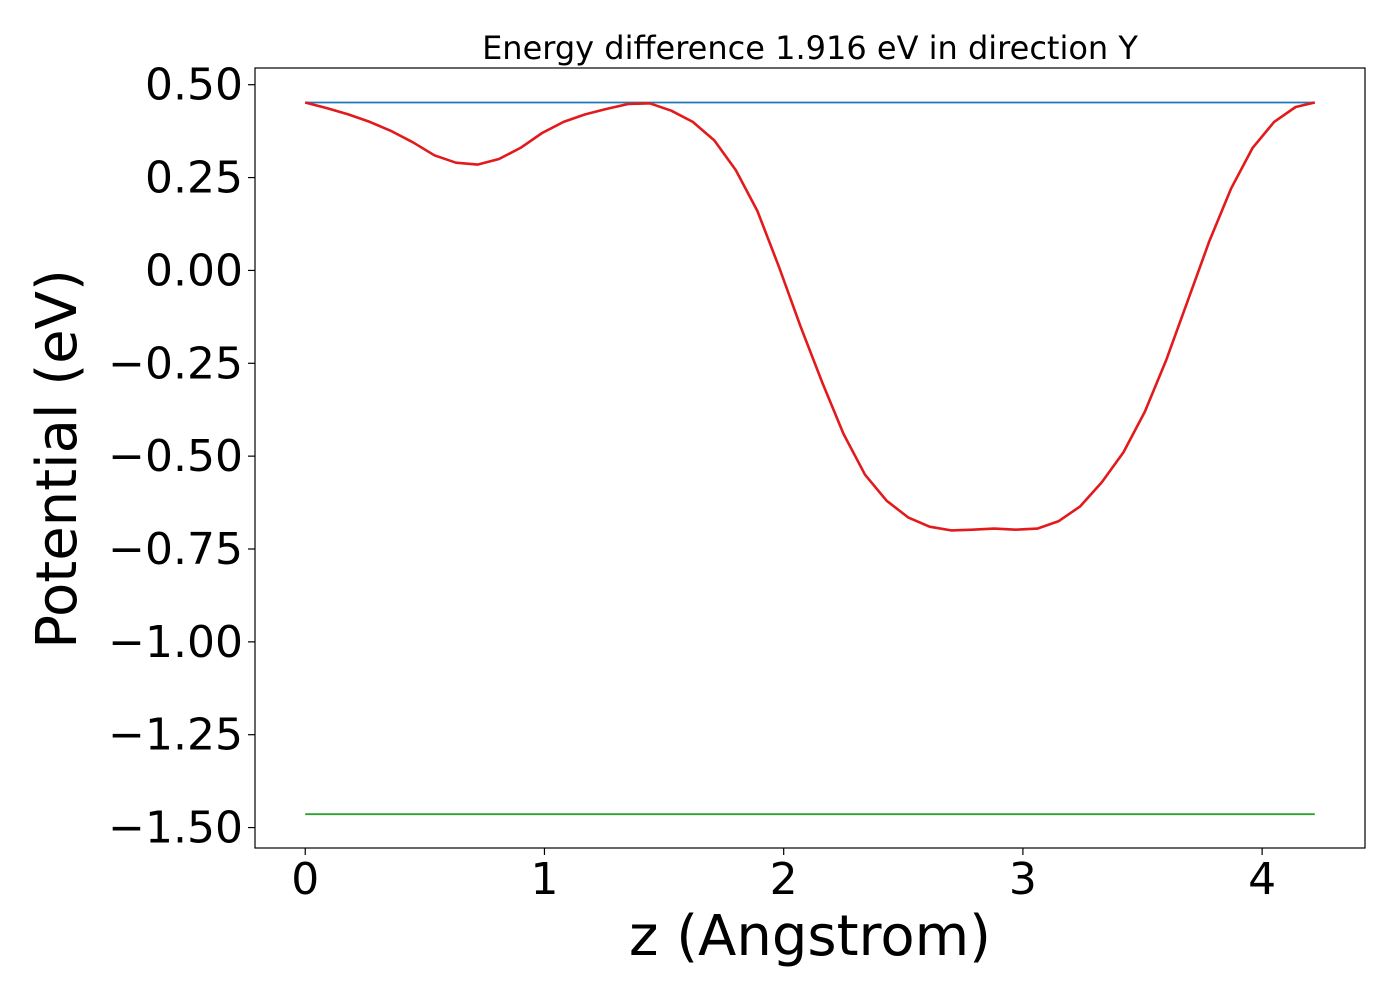  I want to click on y-tick-label: −0.75, so click(175, 549).